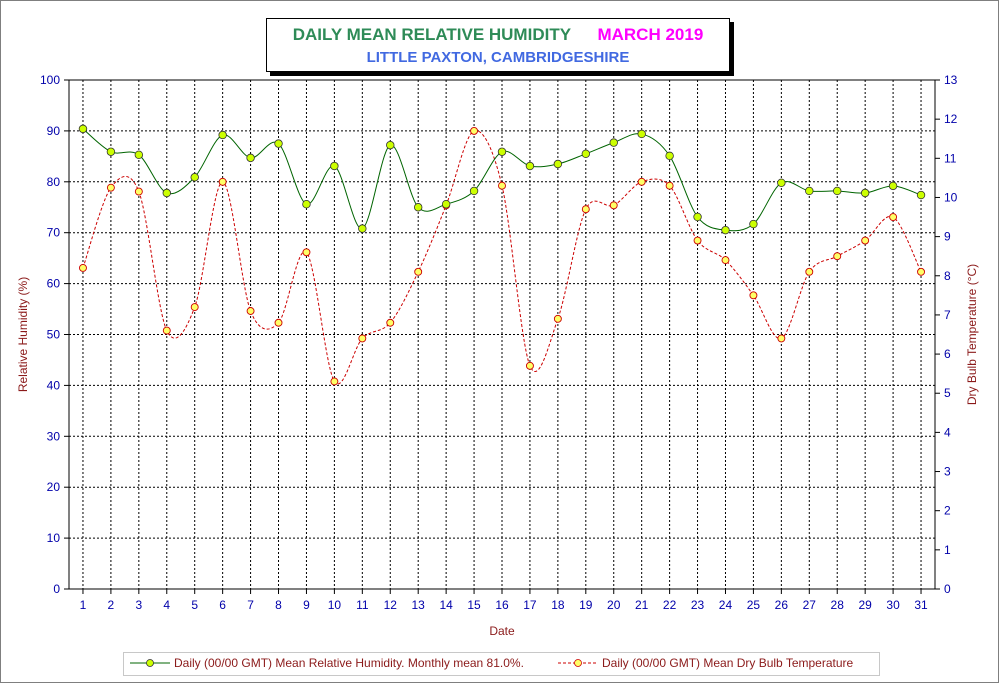 The width and height of the screenshot is (999, 683). I want to click on left-tick-label: 0, so click(56, 589).